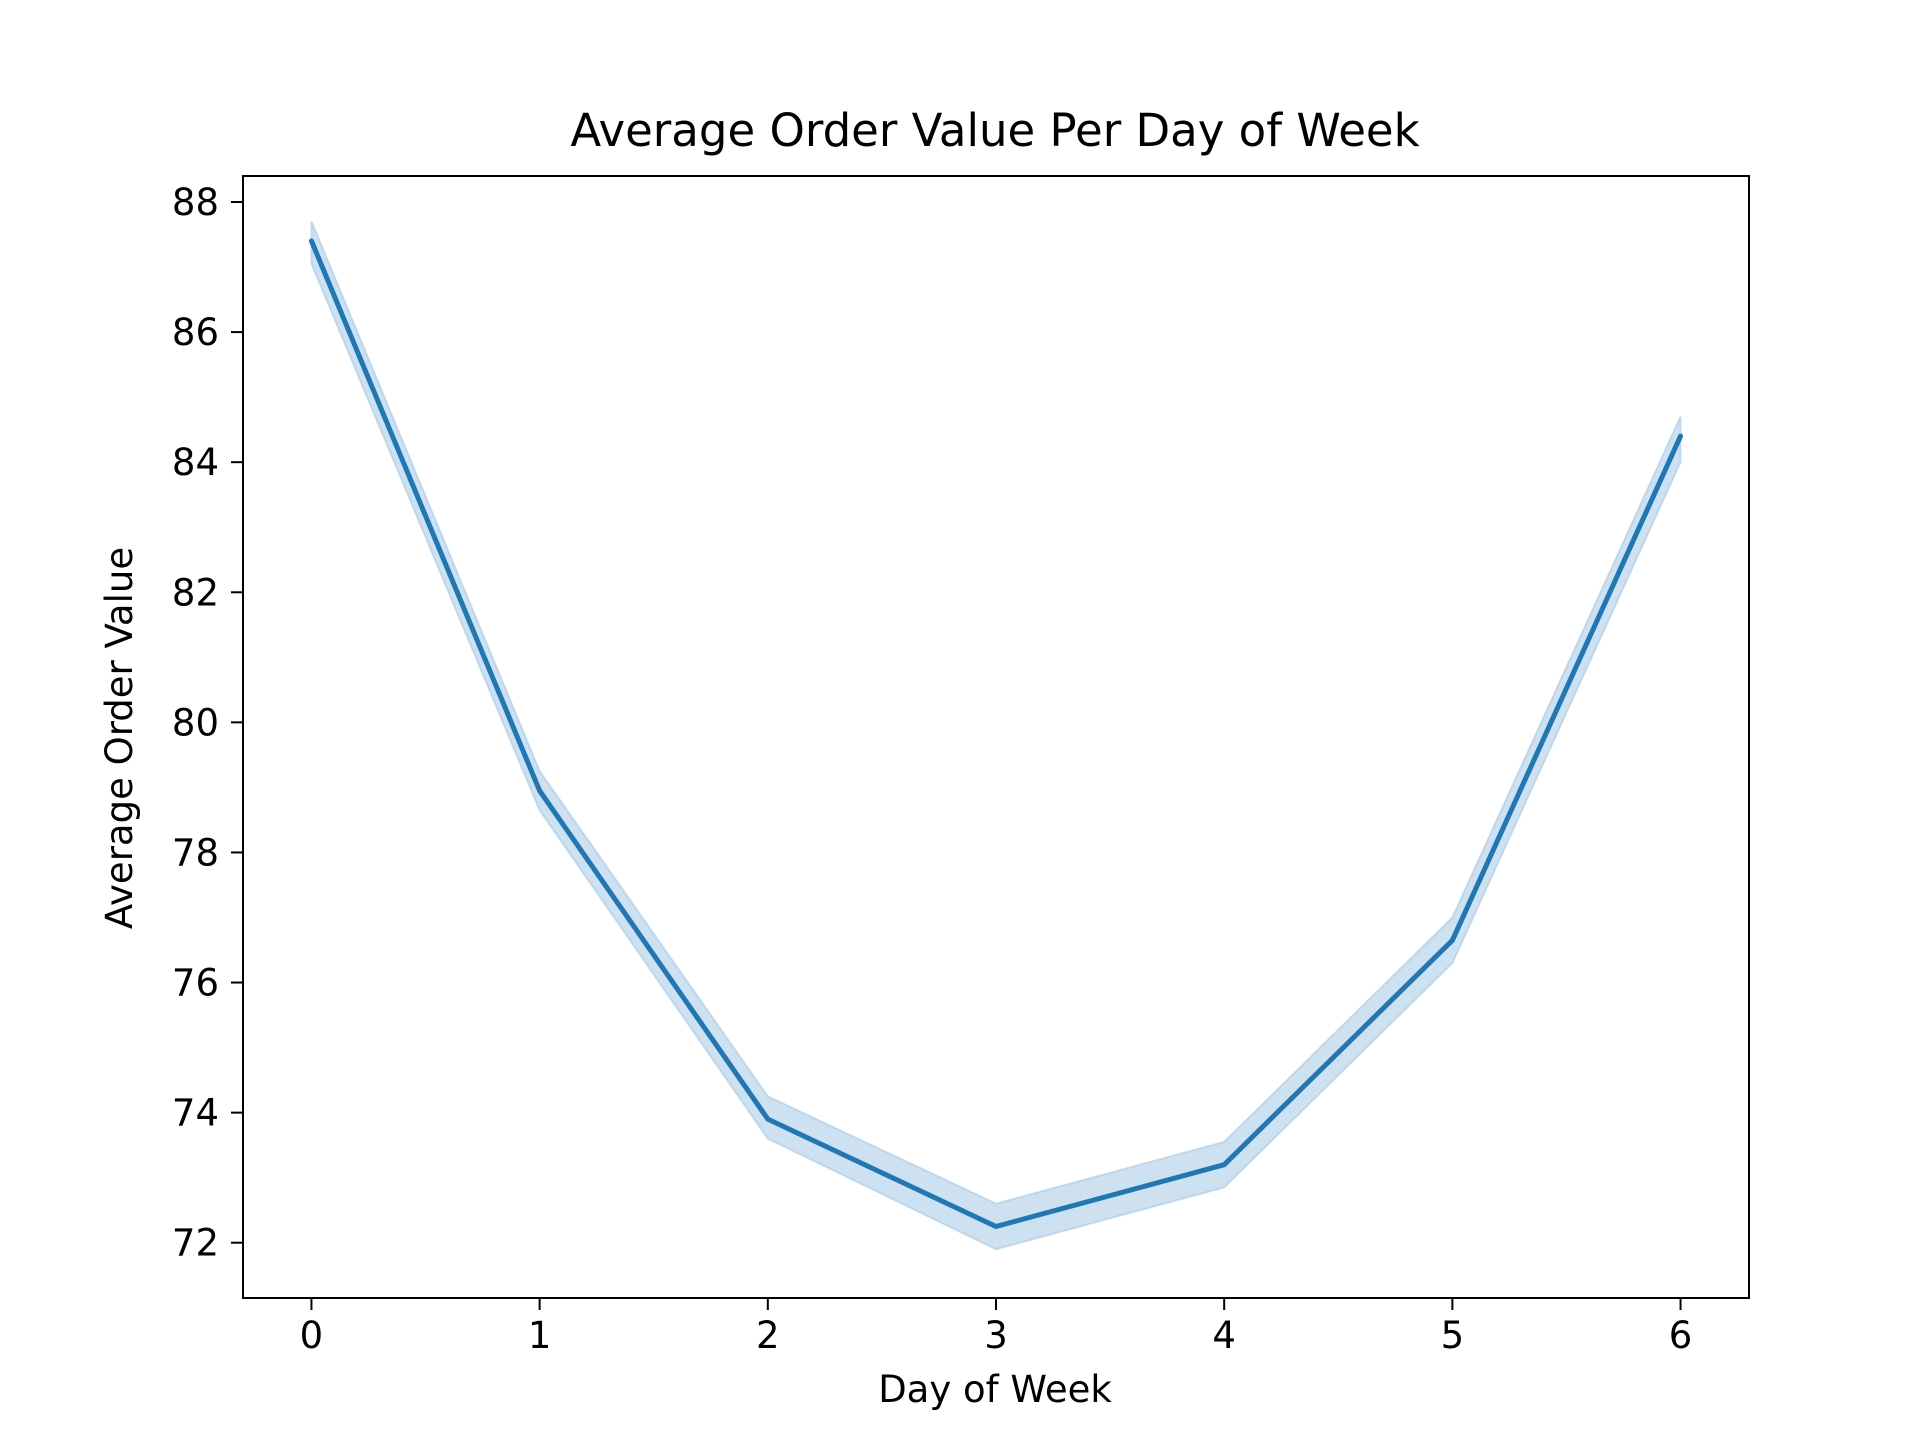 This screenshot has height=1440, width=1920. Describe the element at coordinates (994, 130) in the screenshot. I see `chart-title: Average Order Value Per Day of Week` at that location.